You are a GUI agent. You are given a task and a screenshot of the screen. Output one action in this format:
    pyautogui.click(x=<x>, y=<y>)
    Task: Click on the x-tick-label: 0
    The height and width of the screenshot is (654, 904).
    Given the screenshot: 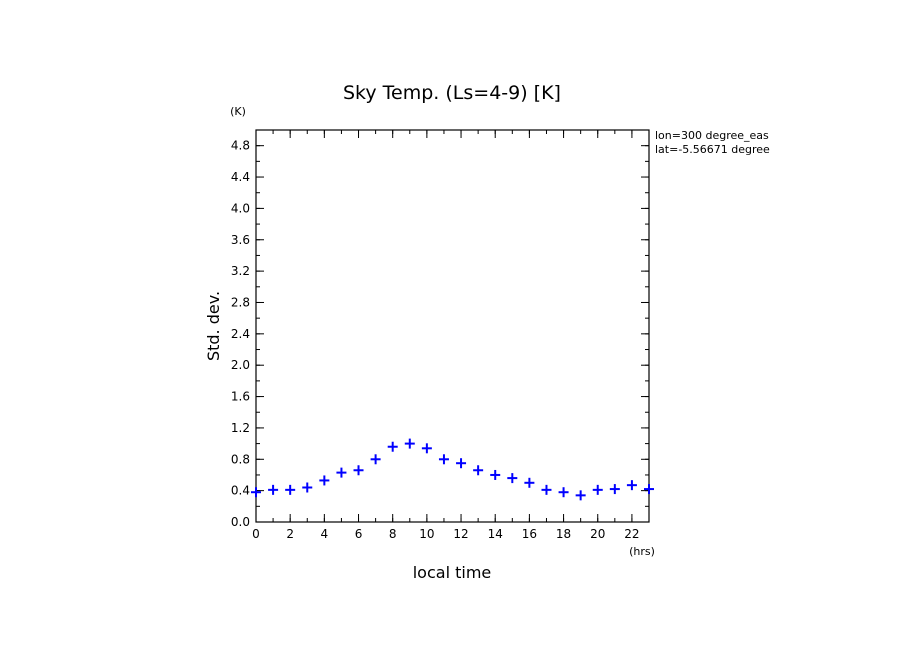 What is the action you would take?
    pyautogui.click(x=256, y=534)
    